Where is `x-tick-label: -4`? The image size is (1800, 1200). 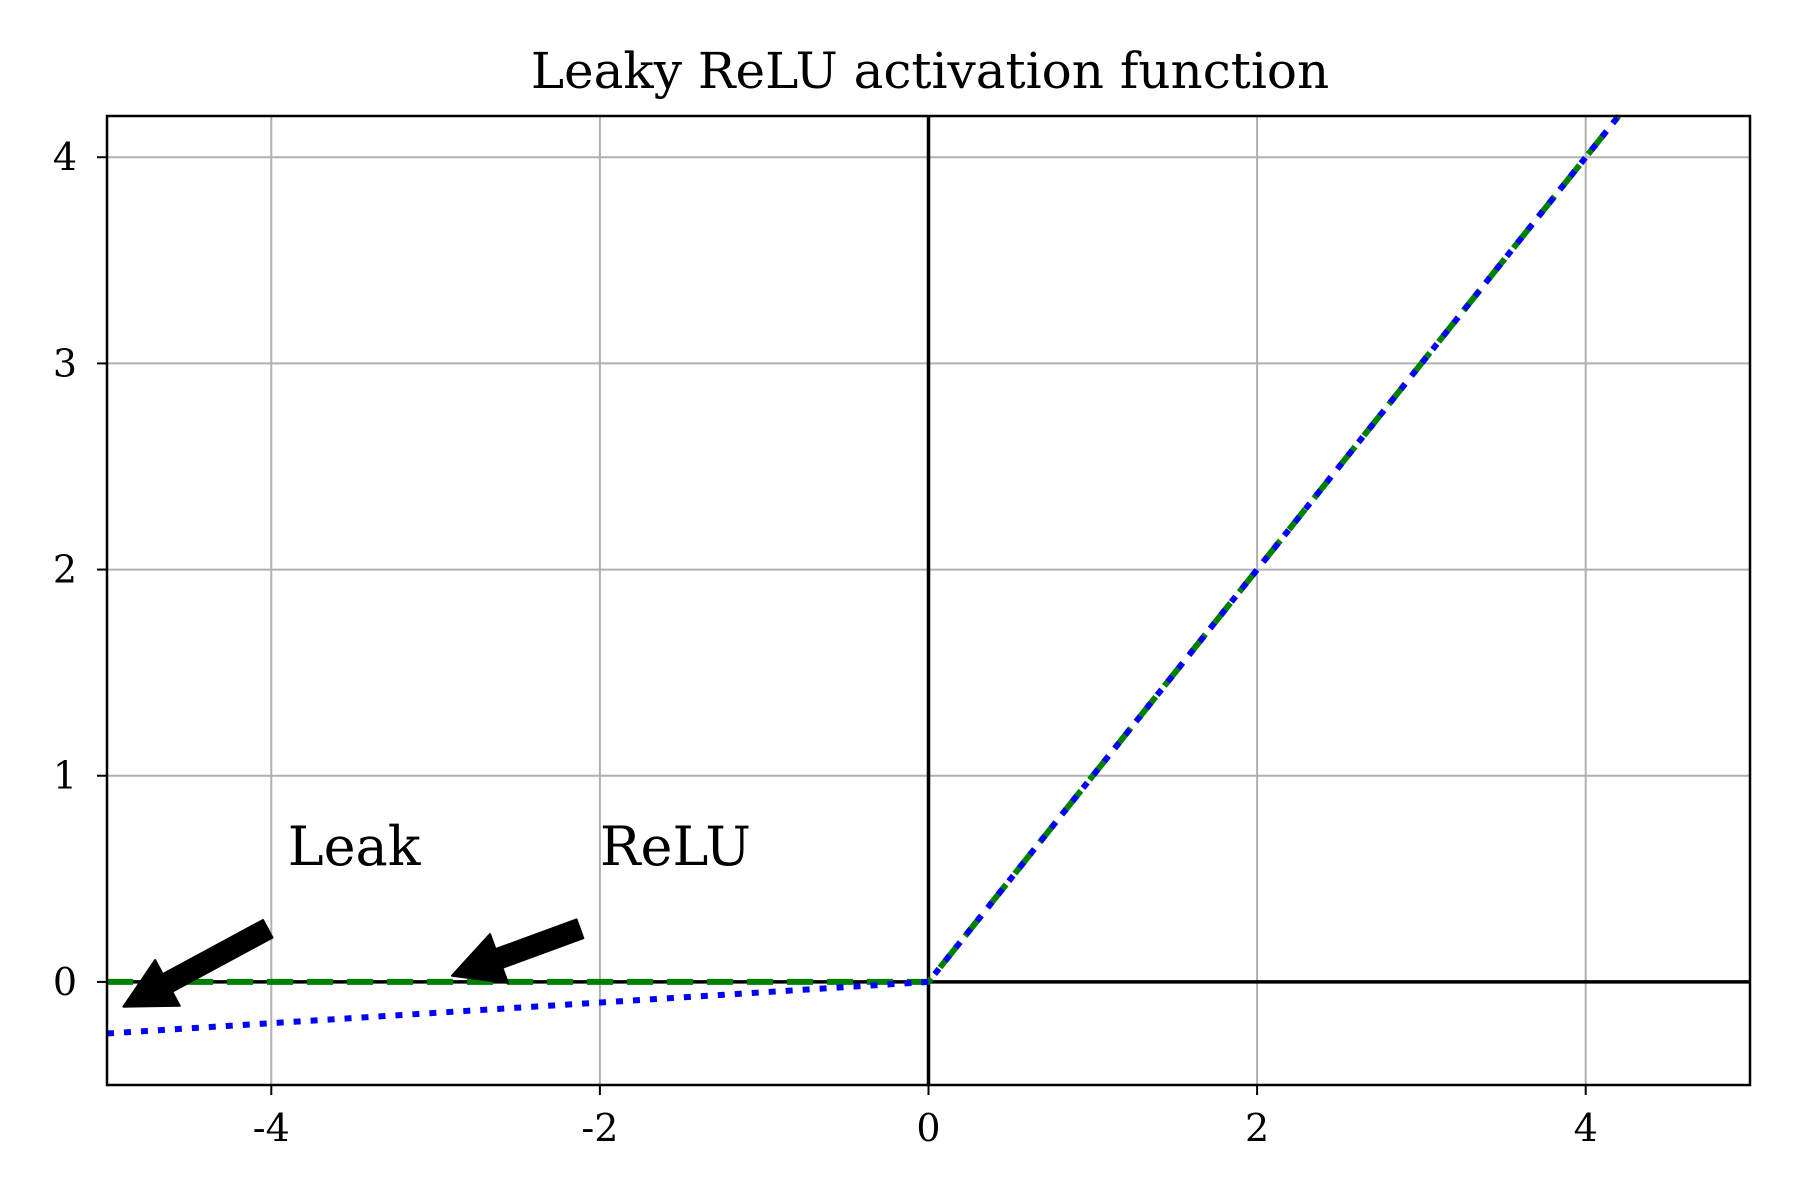
x-tick-label: -4 is located at coordinates (271, 1128).